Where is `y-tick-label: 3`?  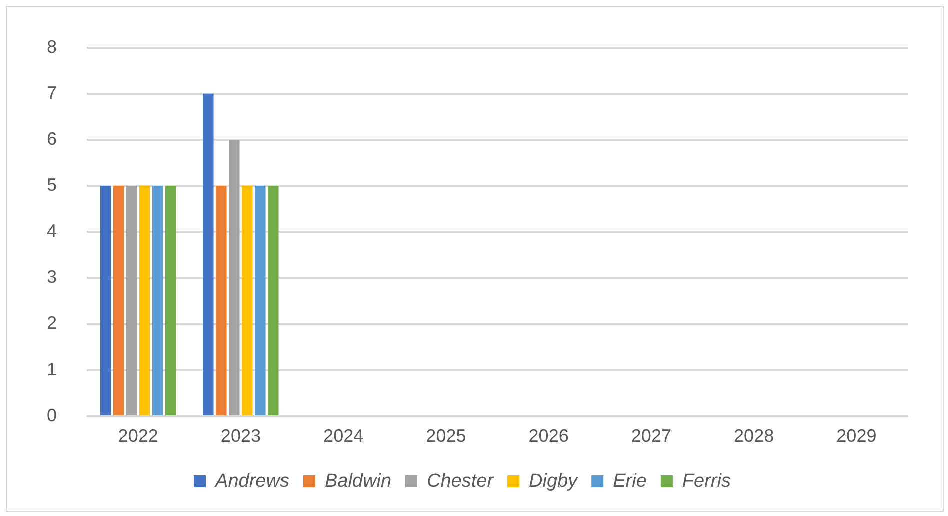
y-tick-label: 3 is located at coordinates (52, 277).